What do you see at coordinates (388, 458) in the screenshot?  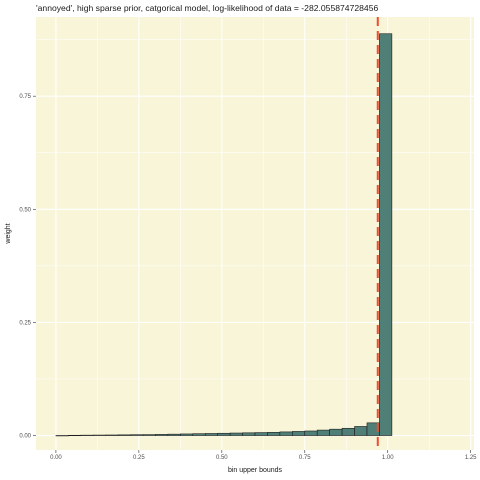 I see `x-tick-label: 1.00` at bounding box center [388, 458].